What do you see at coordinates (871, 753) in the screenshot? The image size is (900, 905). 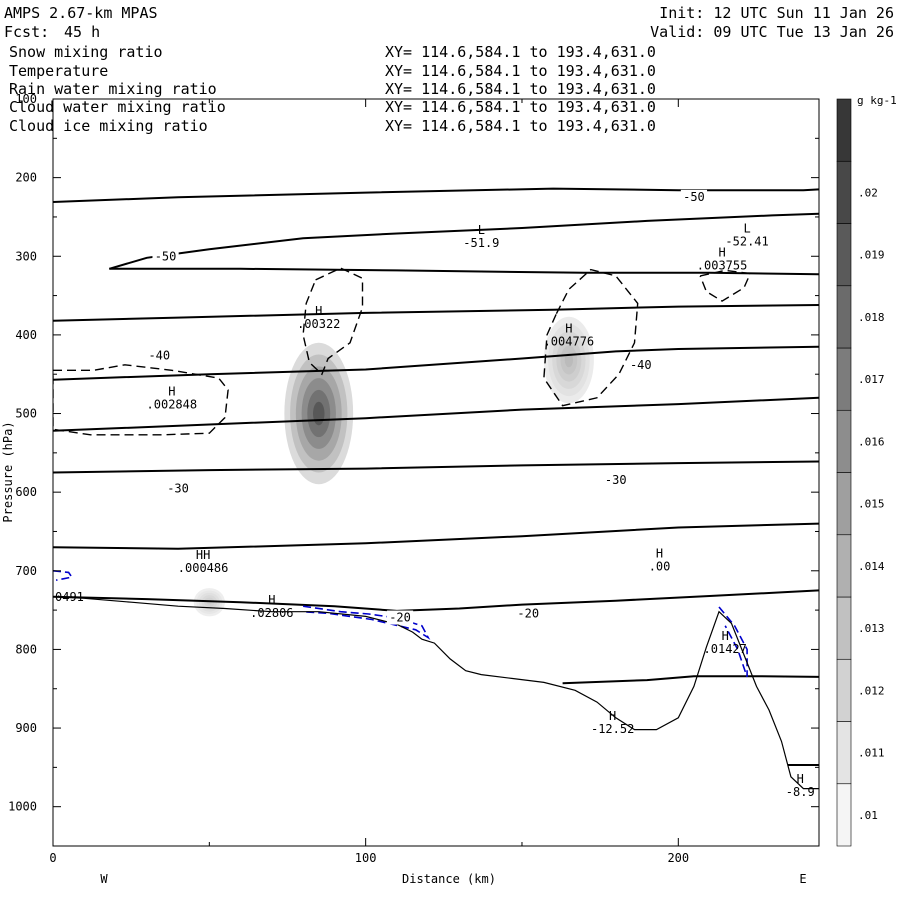 I see `colorbar-tick-label: .011` at bounding box center [871, 753].